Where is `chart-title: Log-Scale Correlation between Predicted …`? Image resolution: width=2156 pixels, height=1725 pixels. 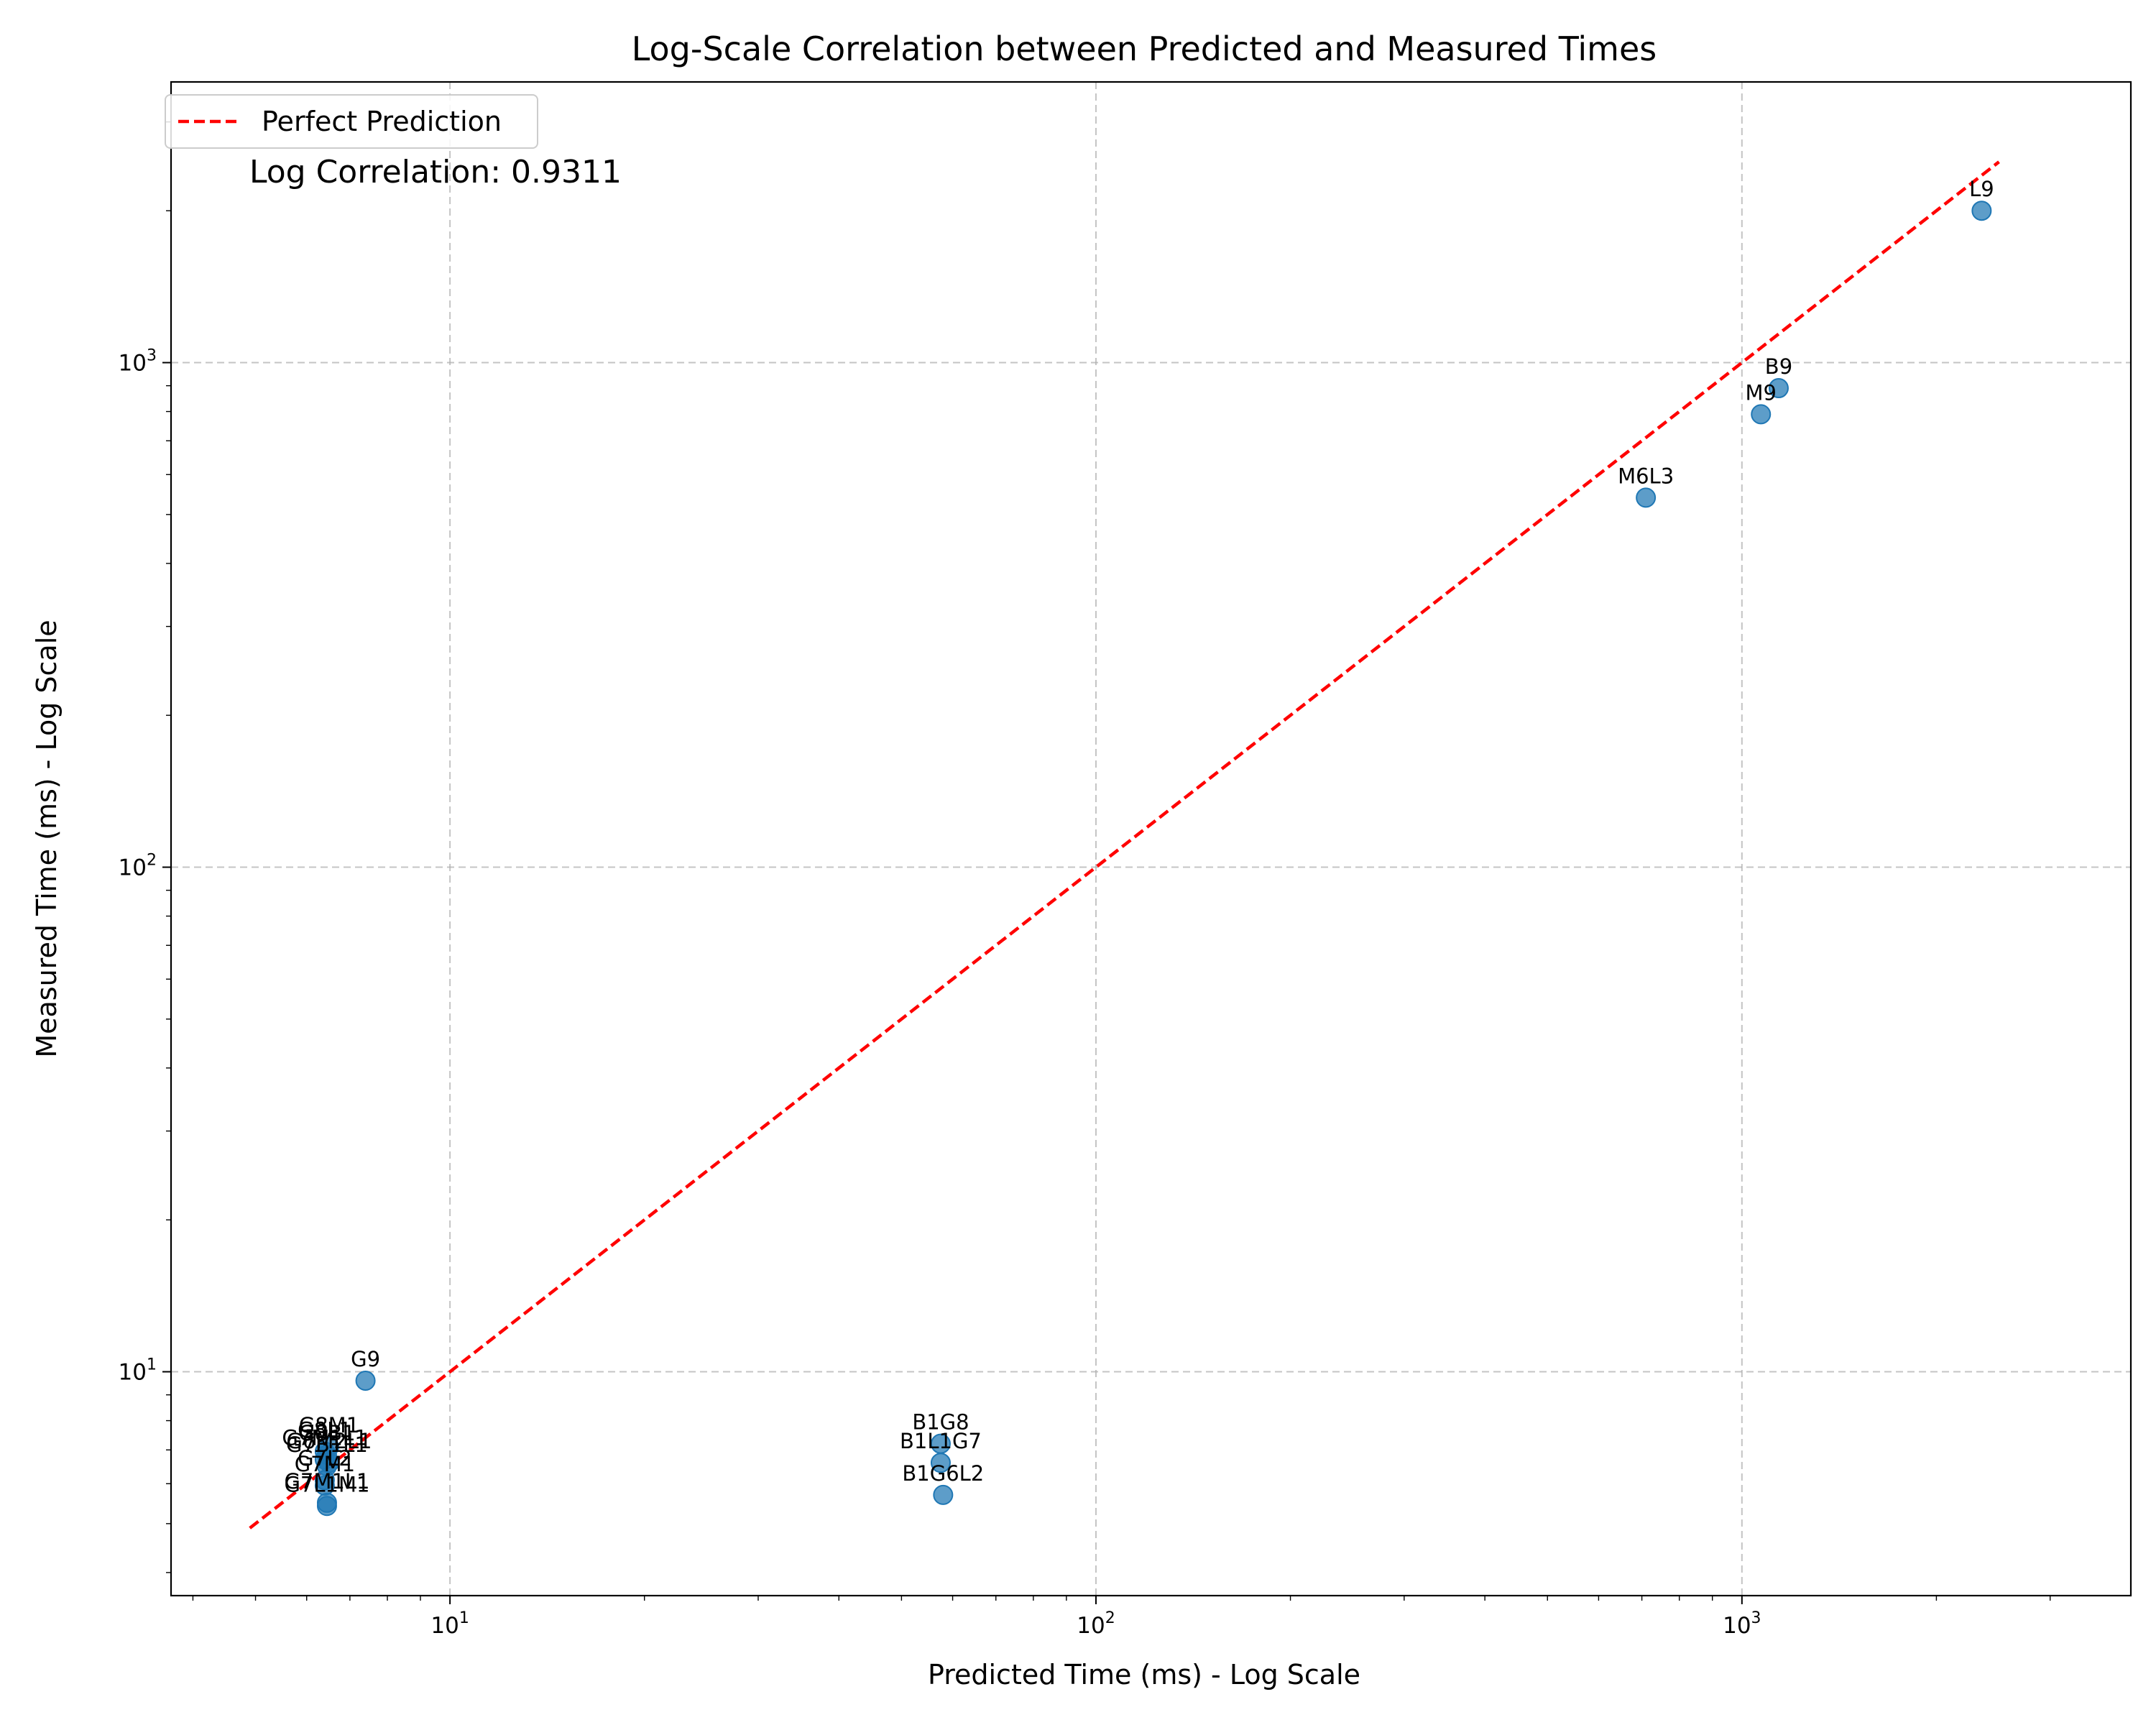
chart-title: Log-Scale Correlation between Predicted … is located at coordinates (1144, 48).